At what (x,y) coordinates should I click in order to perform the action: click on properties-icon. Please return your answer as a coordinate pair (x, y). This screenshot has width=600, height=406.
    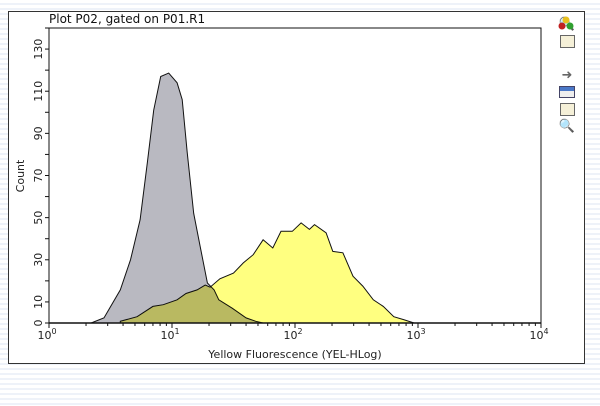
    Looking at the image, I should click on (567, 41).